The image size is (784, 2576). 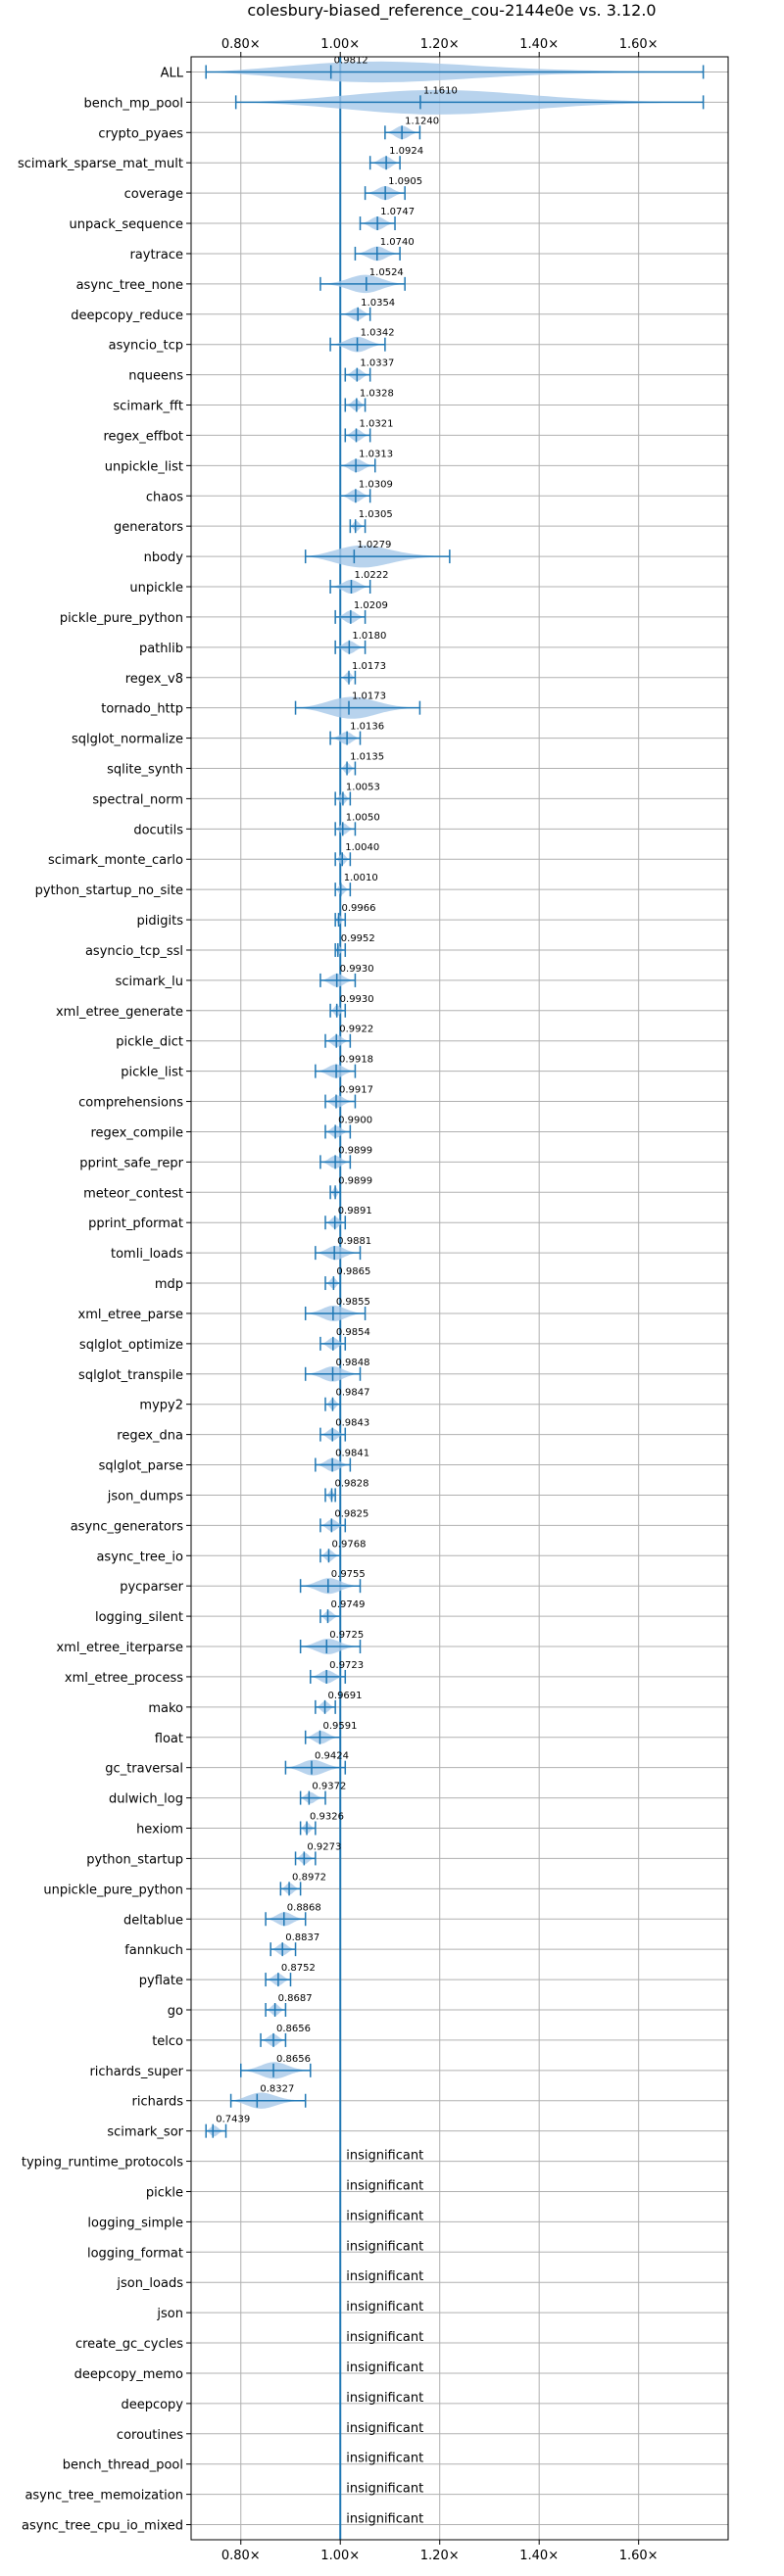 I want to click on benchmark-label: sqlglot_parse, so click(x=141, y=1467).